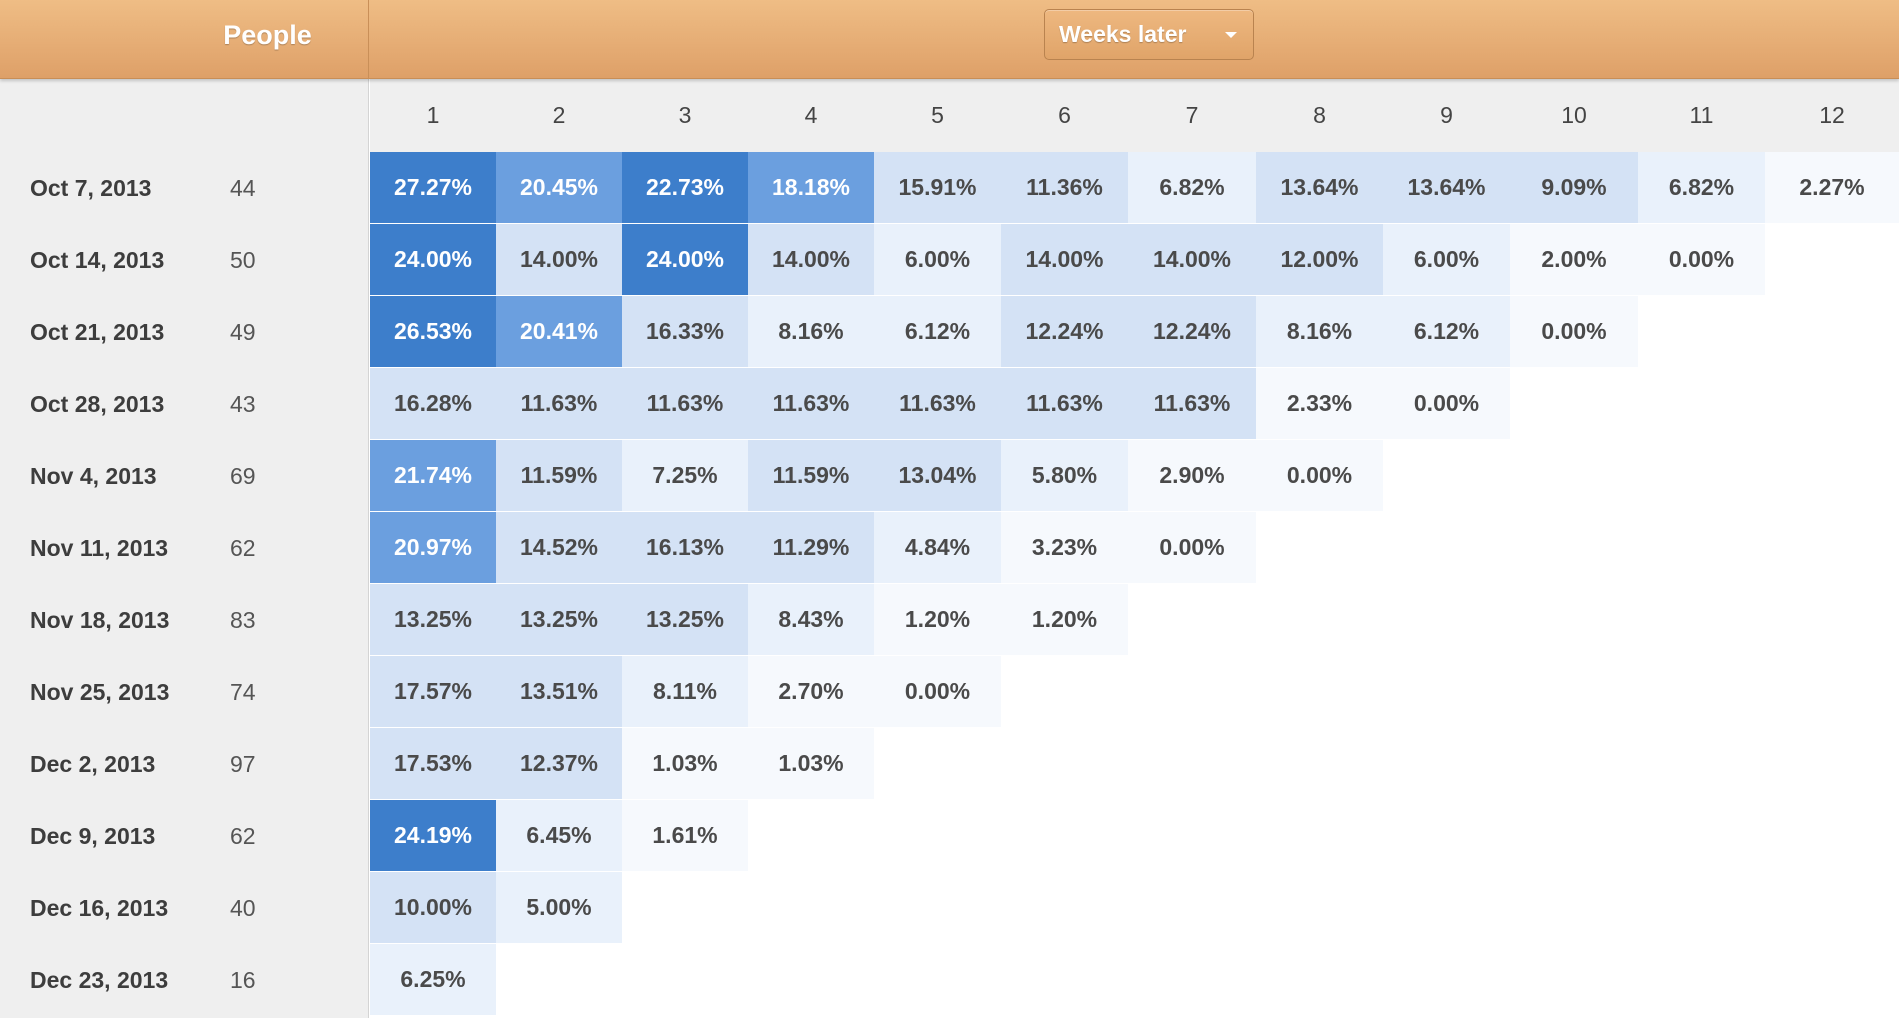 Image resolution: width=1899 pixels, height=1018 pixels. I want to click on column-header: 1, so click(433, 115).